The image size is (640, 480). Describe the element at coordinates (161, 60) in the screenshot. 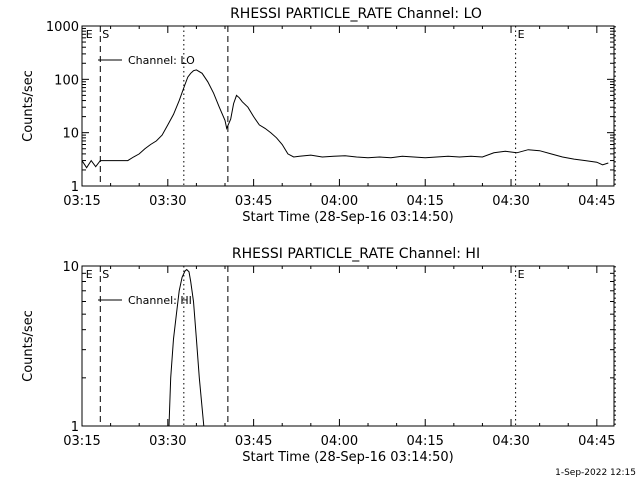

I see `legend-label: Channel: LO` at that location.